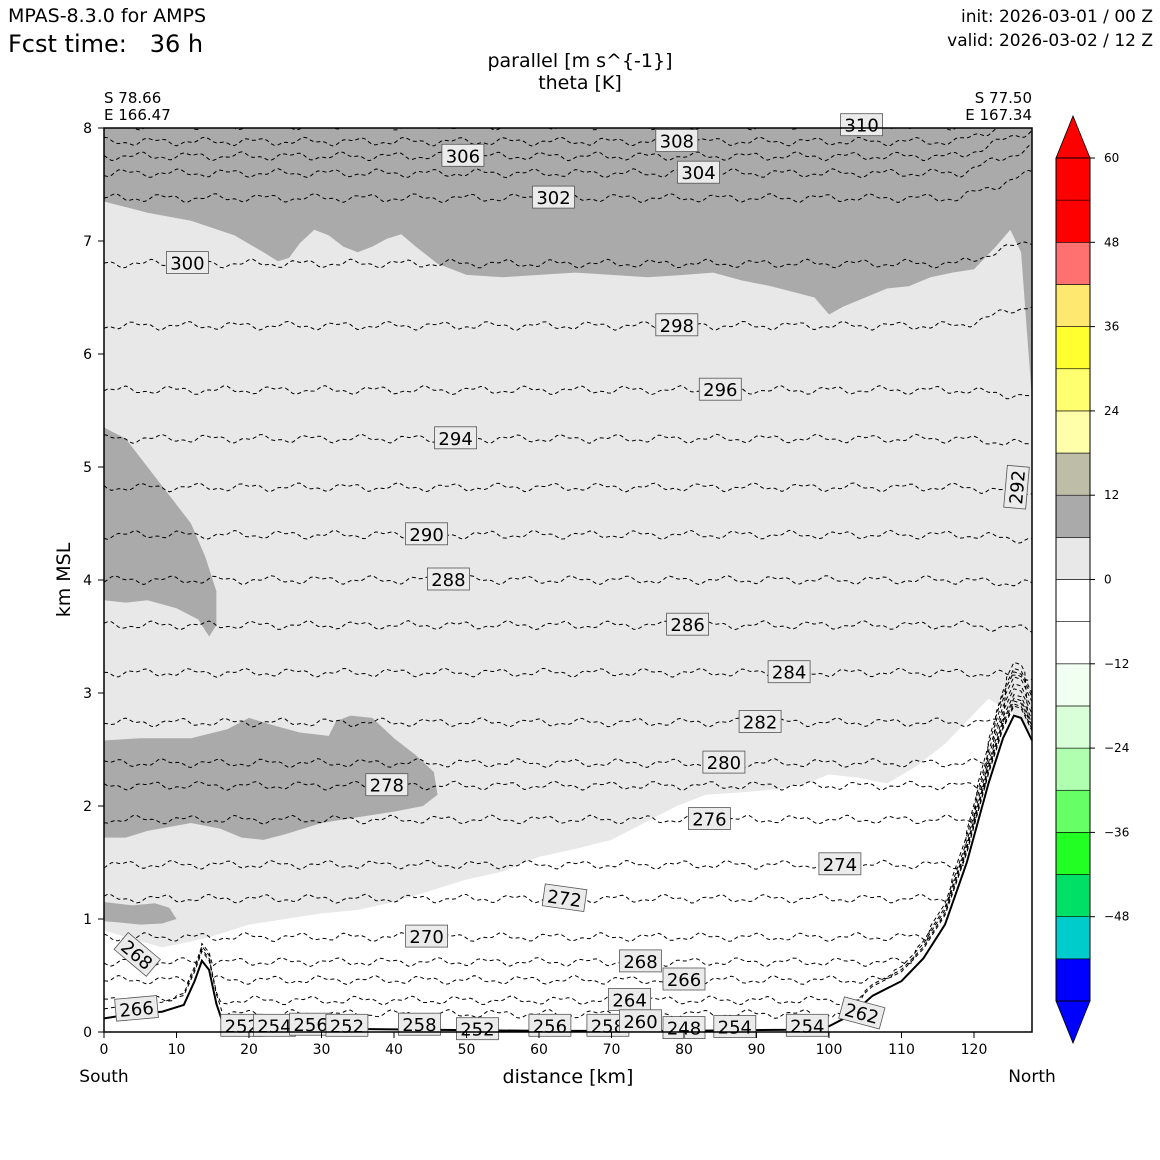  I want to click on x-tick-label-20: 20, so click(249, 1050).